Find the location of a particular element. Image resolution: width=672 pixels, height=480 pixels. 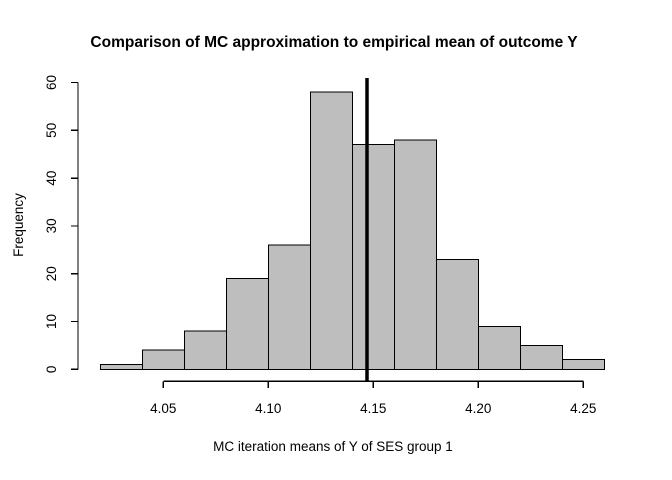

y-tick-label: 50 is located at coordinates (51, 130).